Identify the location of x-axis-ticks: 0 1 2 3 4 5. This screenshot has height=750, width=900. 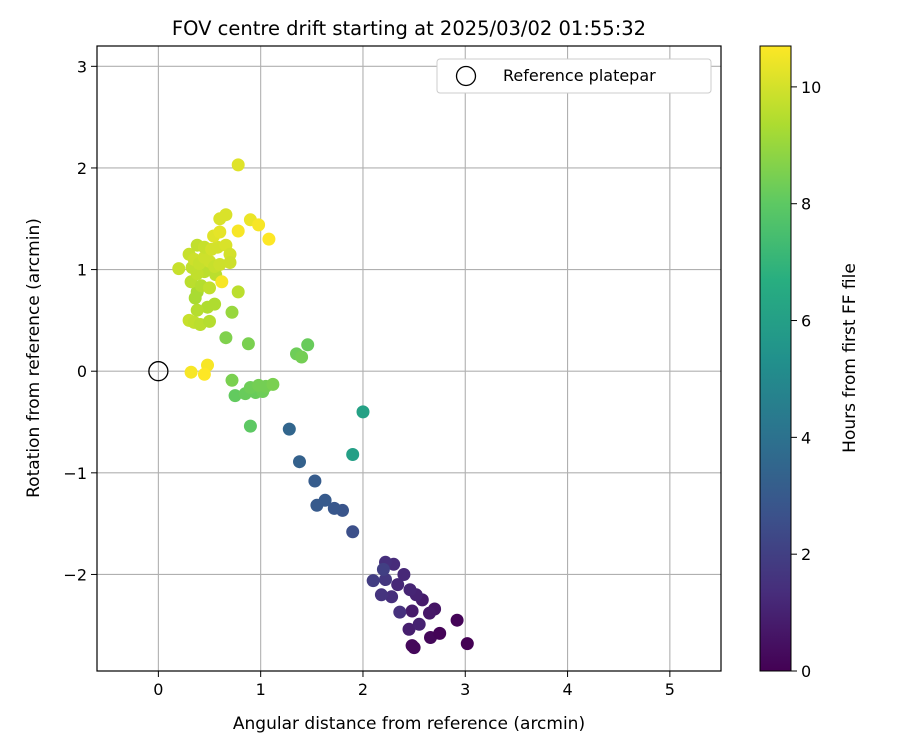
(414, 685).